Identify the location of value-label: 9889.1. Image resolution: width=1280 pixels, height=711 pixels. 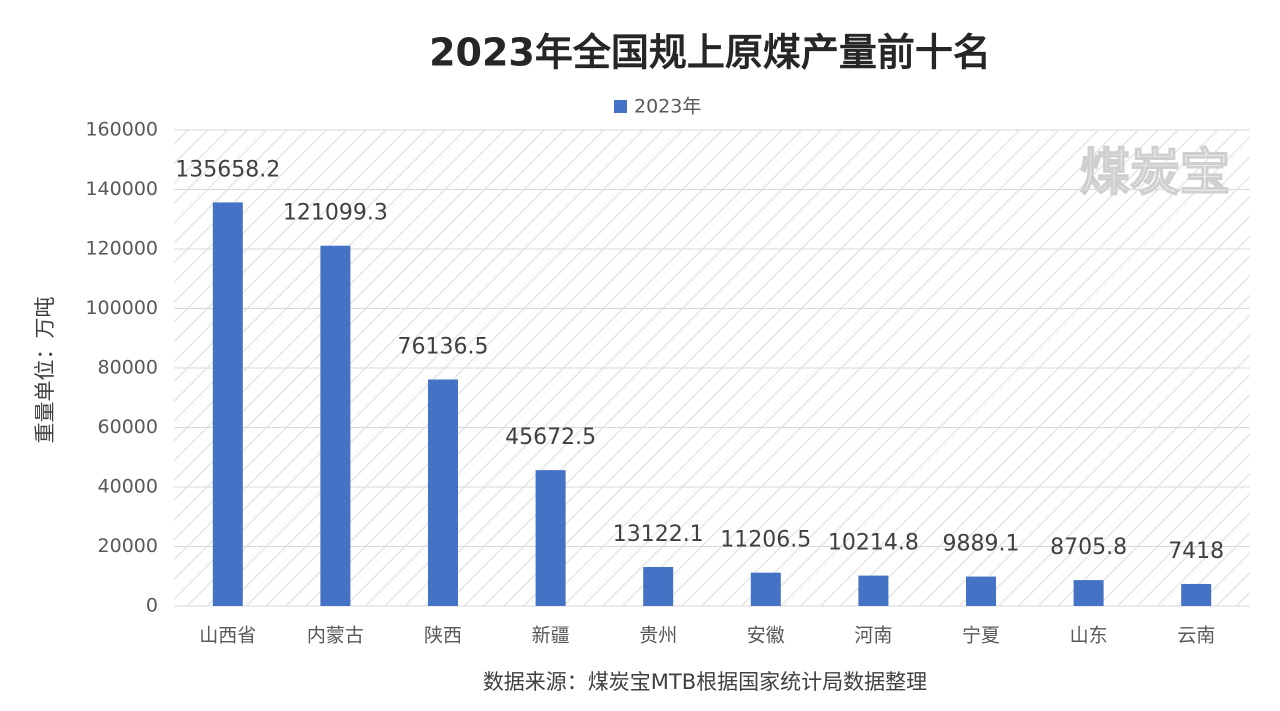
(981, 544).